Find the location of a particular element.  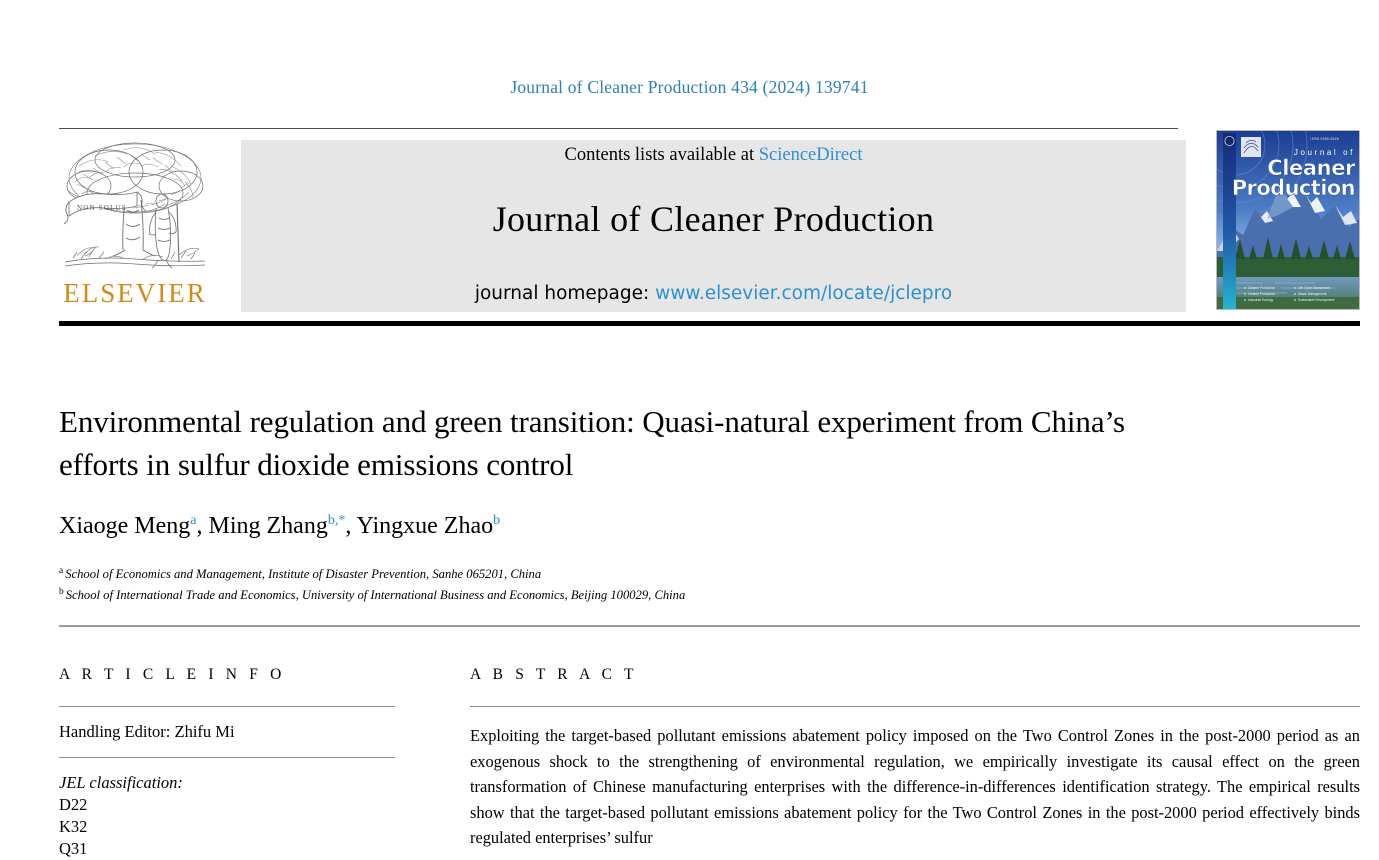

jel-code: K32 is located at coordinates (73, 826).